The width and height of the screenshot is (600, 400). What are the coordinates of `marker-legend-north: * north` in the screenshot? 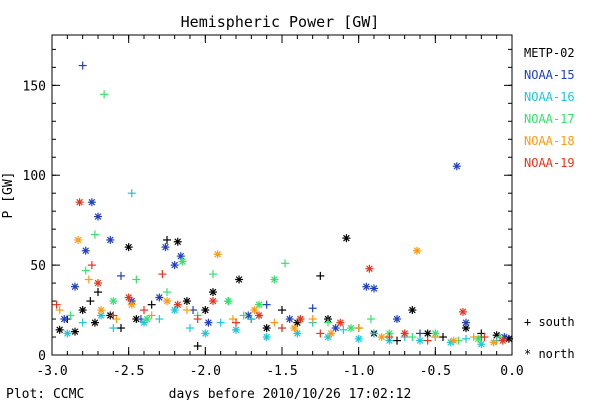 It's located at (549, 354).